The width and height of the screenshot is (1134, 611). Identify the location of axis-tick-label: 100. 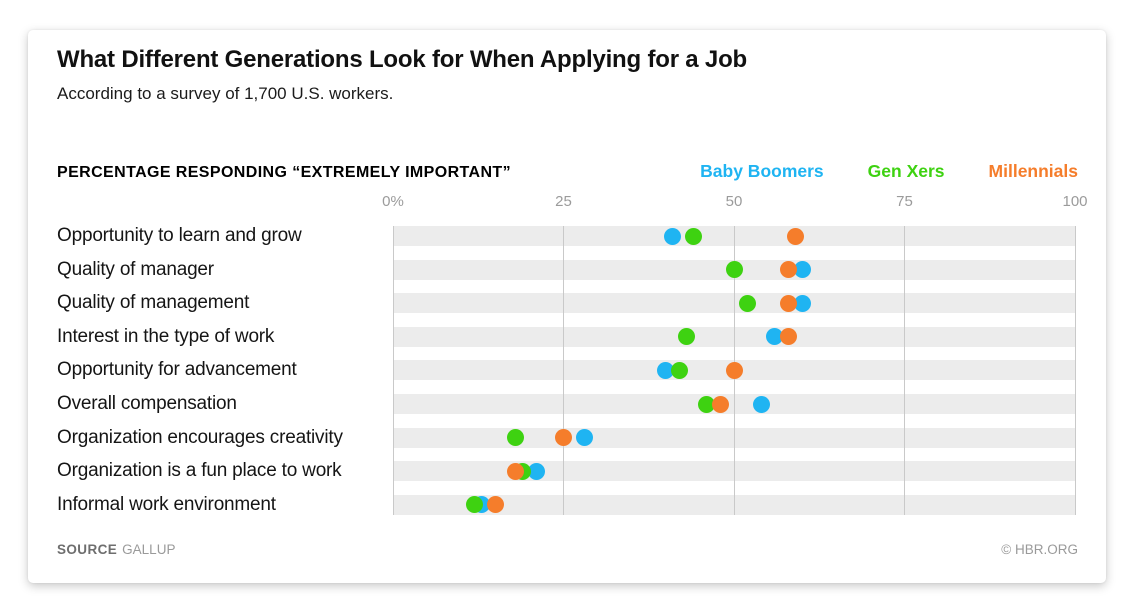
(1075, 201).